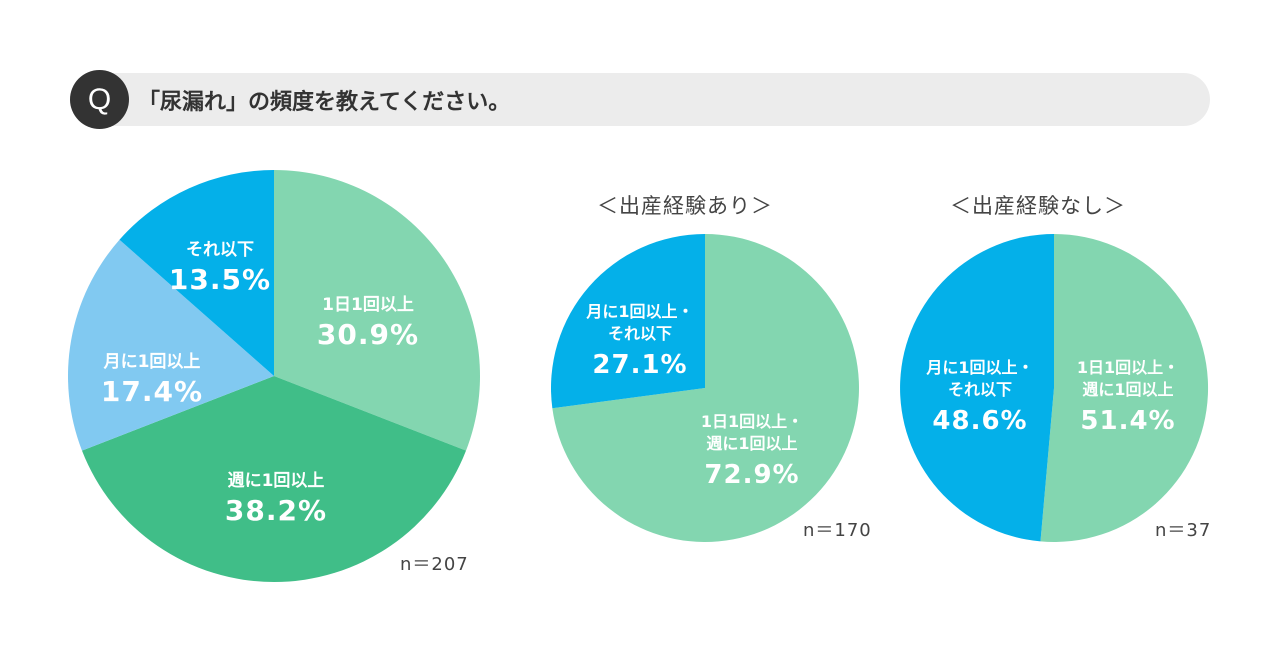 This screenshot has width=1280, height=670. Describe the element at coordinates (1128, 367) in the screenshot. I see `slice-label-without-birth-0-0: 1日1回以上・` at that location.